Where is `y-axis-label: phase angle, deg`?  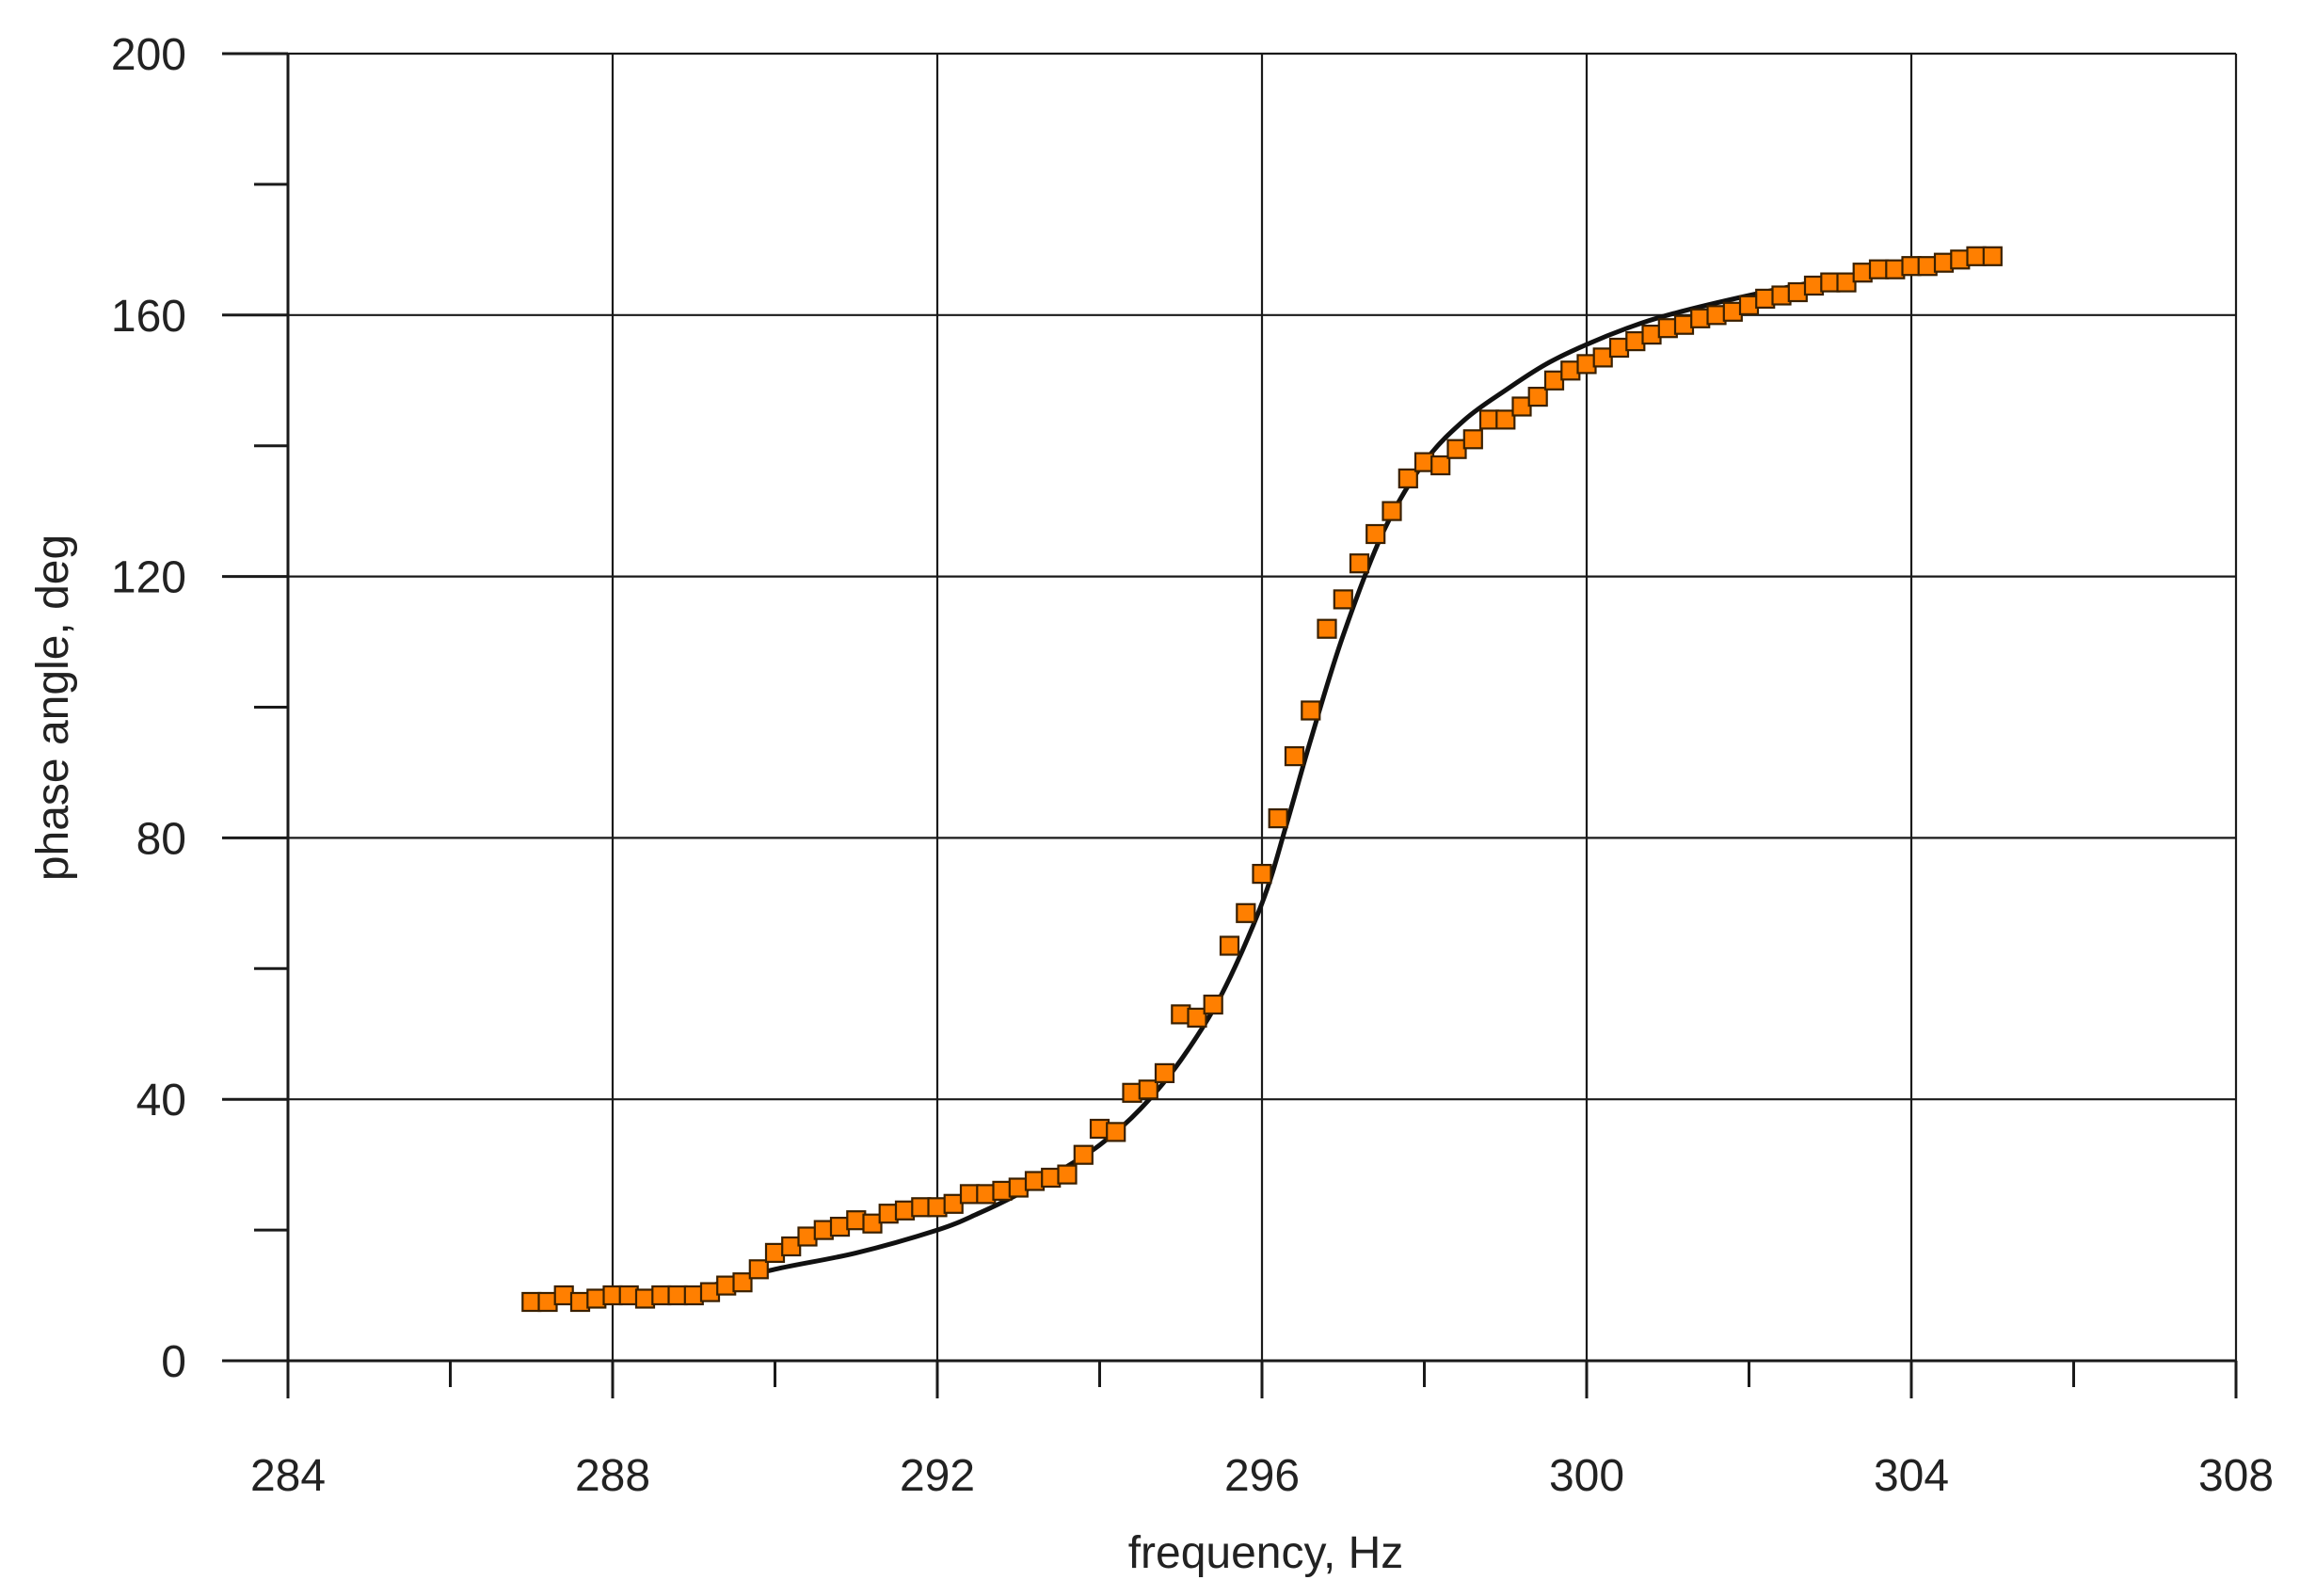
y-axis-label: phase angle, deg is located at coordinates (53, 708).